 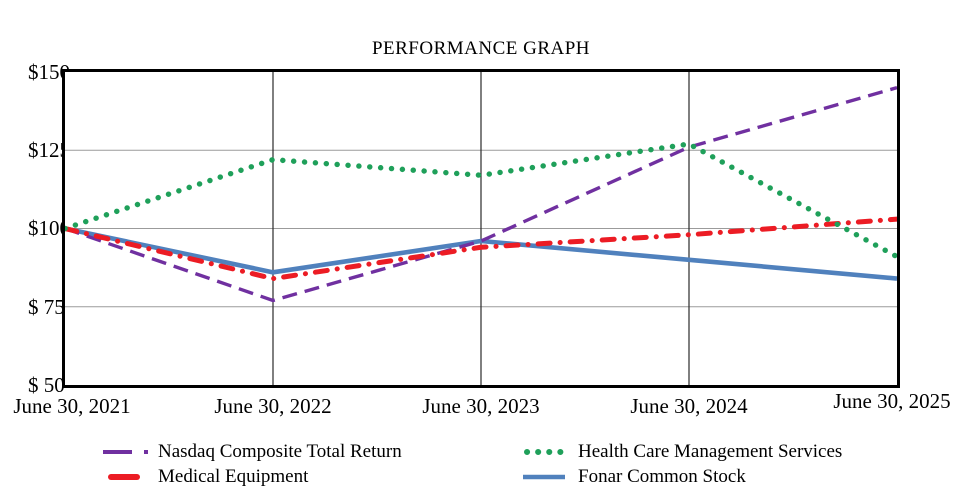 What do you see at coordinates (273, 406) in the screenshot?
I see `x-tick-label-2022: June 30, 2022` at bounding box center [273, 406].